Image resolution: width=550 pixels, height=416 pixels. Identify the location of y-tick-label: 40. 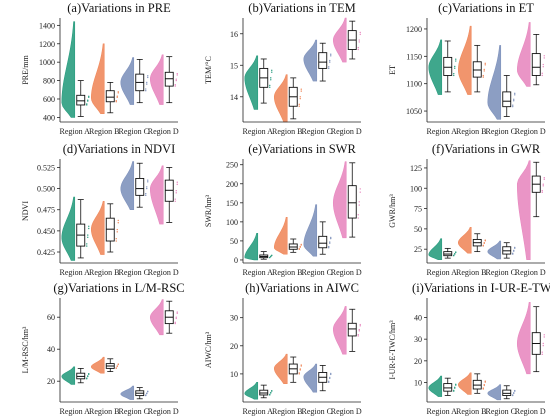
(418, 318).